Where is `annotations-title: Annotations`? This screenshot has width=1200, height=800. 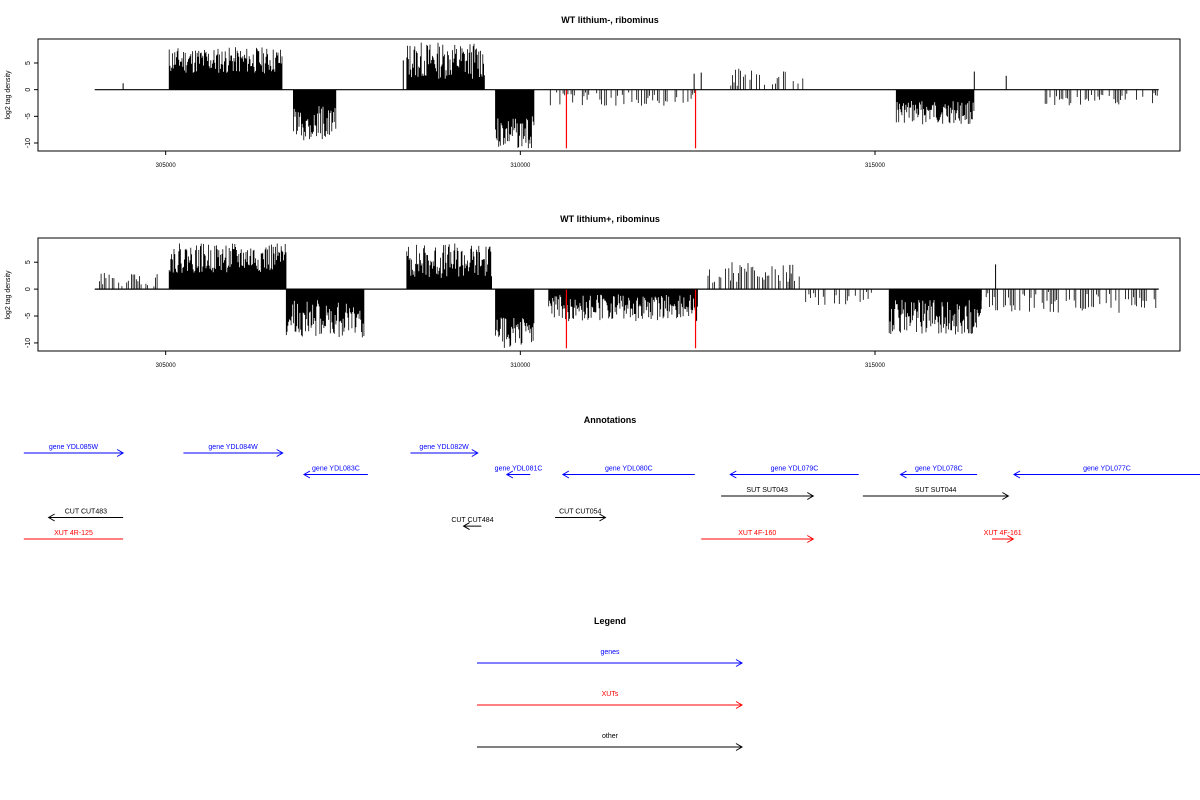 annotations-title: Annotations is located at coordinates (610, 420).